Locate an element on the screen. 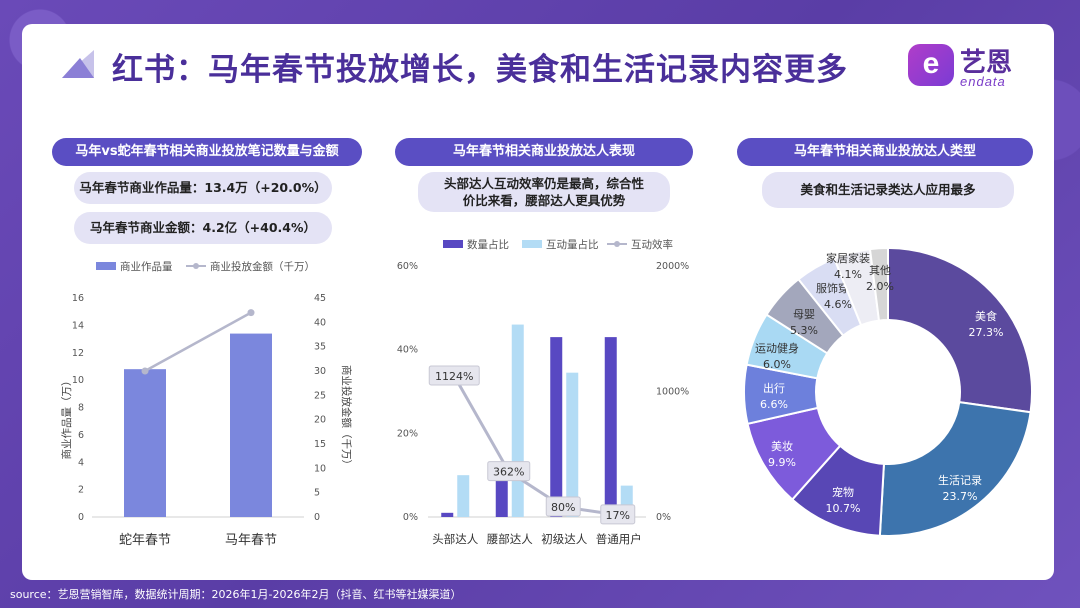  y-tick-label: 10 is located at coordinates (78, 380).